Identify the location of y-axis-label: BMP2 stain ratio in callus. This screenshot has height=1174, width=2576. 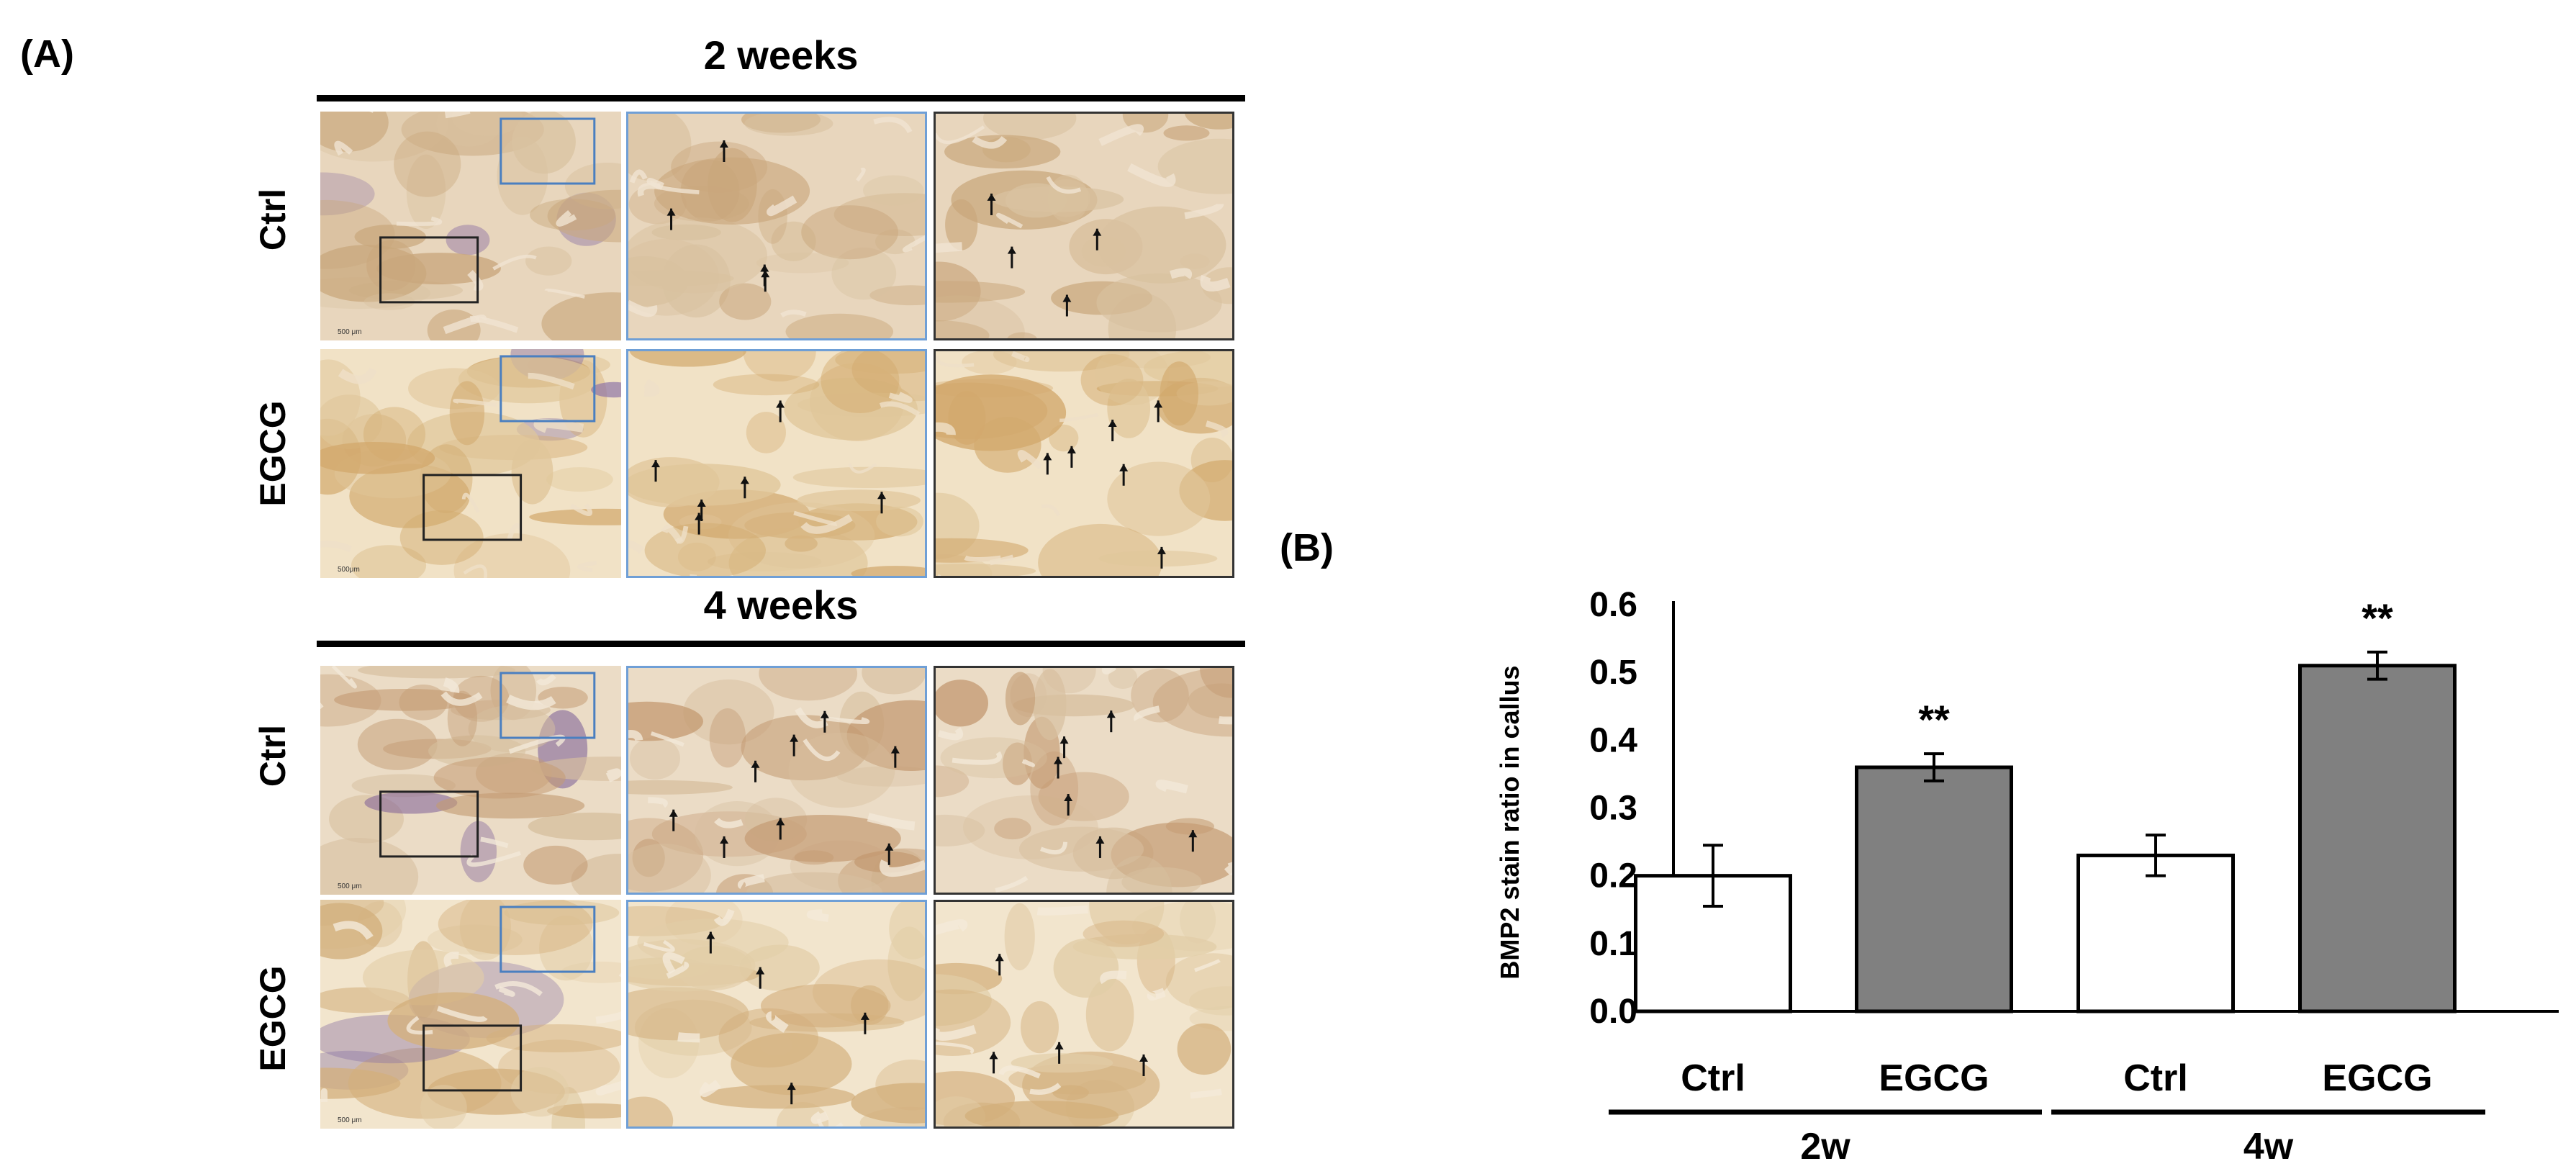
(1510, 822).